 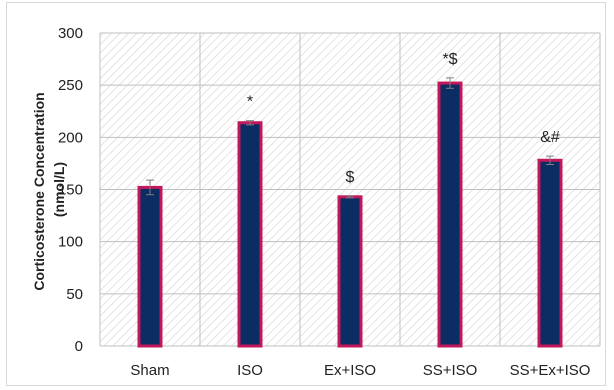 I want to click on x-tick-labels: Sham ISO Ex+ISO SS+ISO SS+Ex+ISO, so click(x=360, y=370).